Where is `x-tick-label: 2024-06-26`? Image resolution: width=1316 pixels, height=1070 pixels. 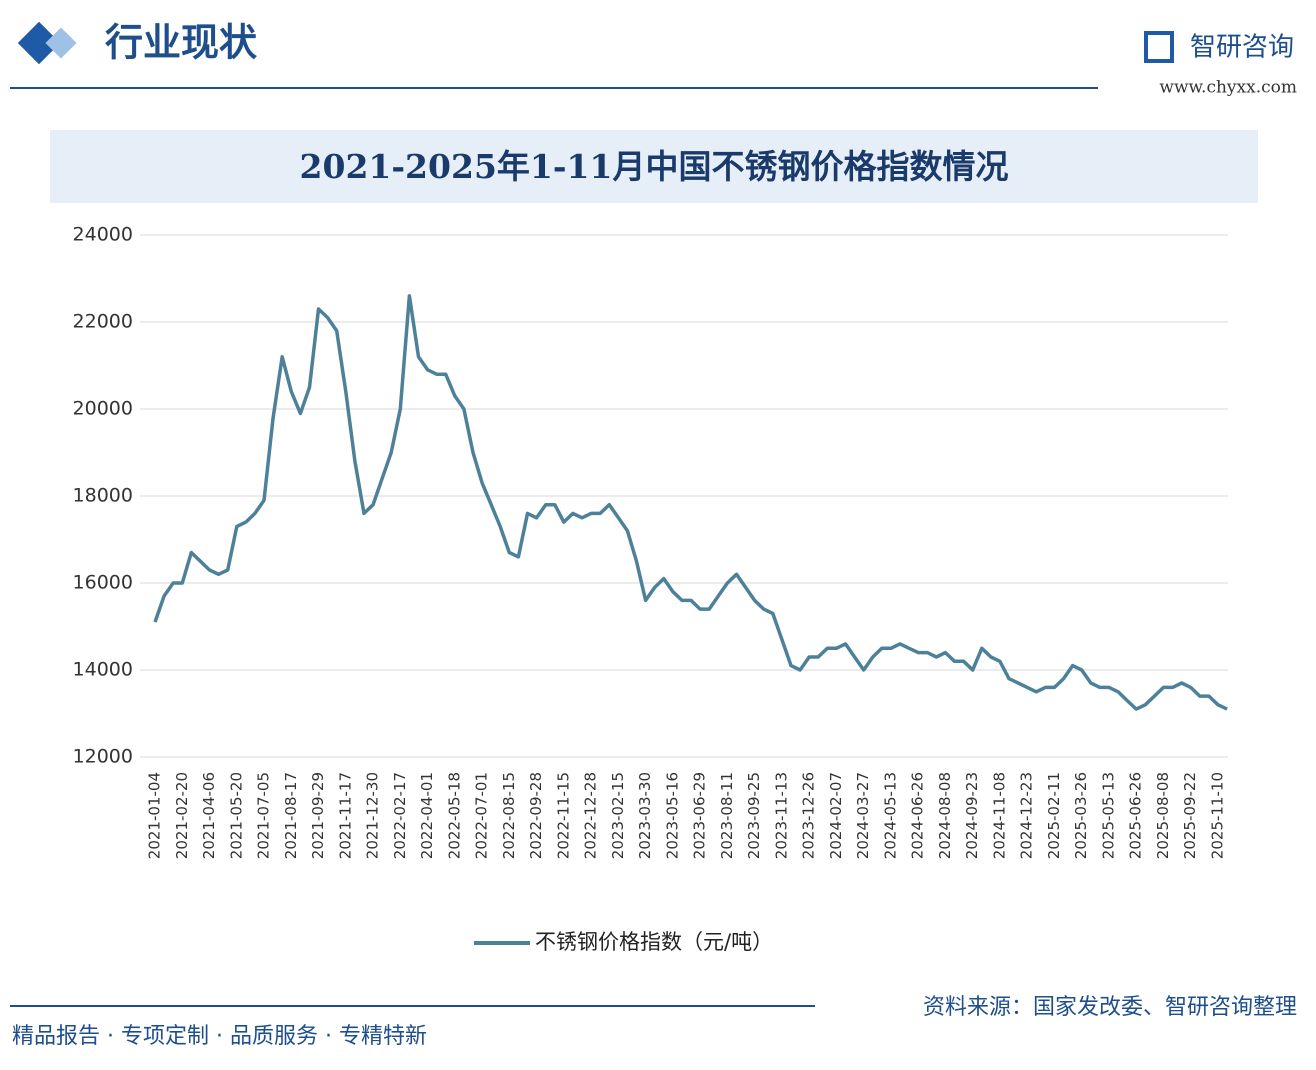
x-tick-label: 2024-06-26 is located at coordinates (918, 815).